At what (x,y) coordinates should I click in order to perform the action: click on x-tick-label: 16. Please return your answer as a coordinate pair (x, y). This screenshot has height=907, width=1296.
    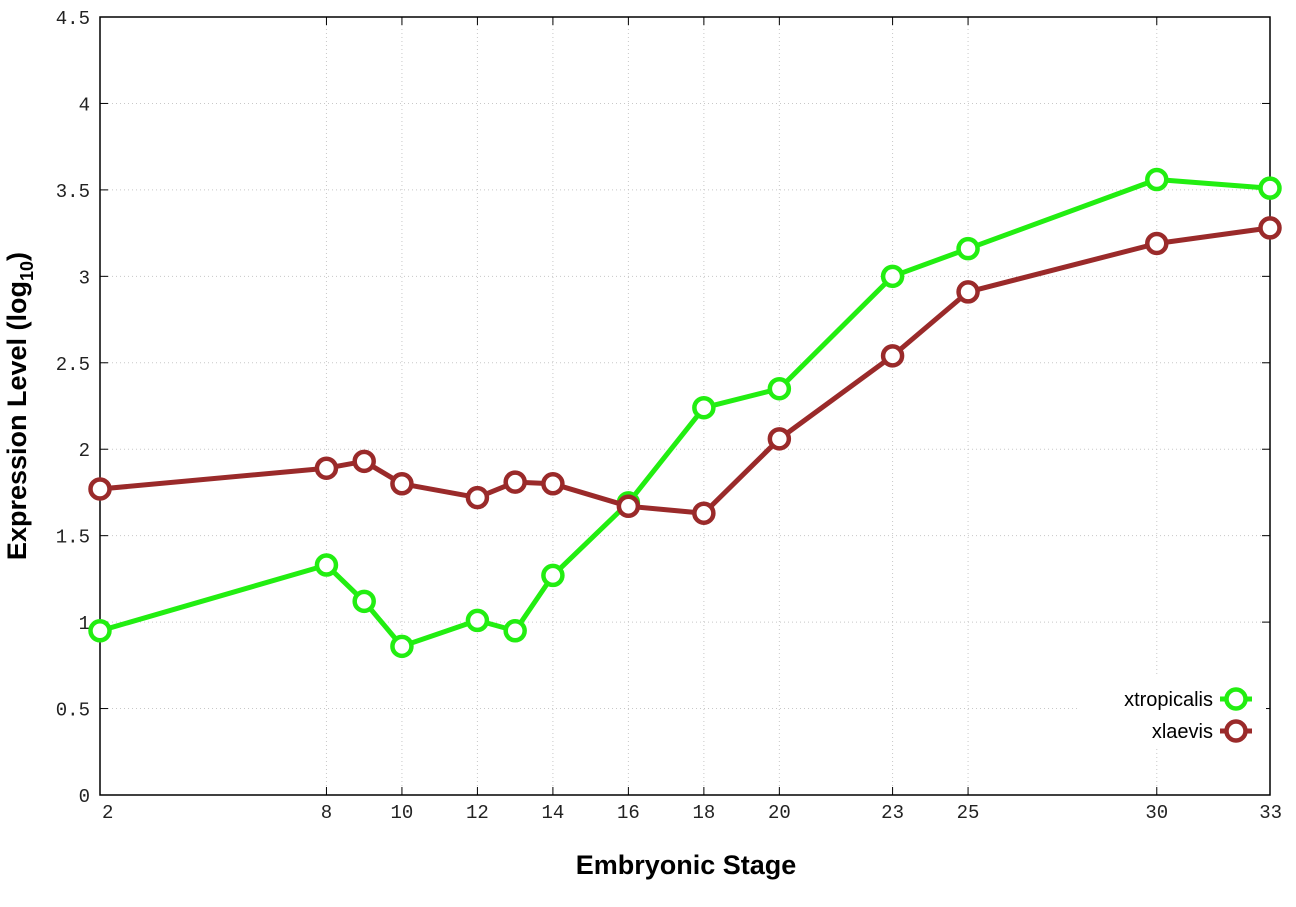
    Looking at the image, I should click on (628, 813).